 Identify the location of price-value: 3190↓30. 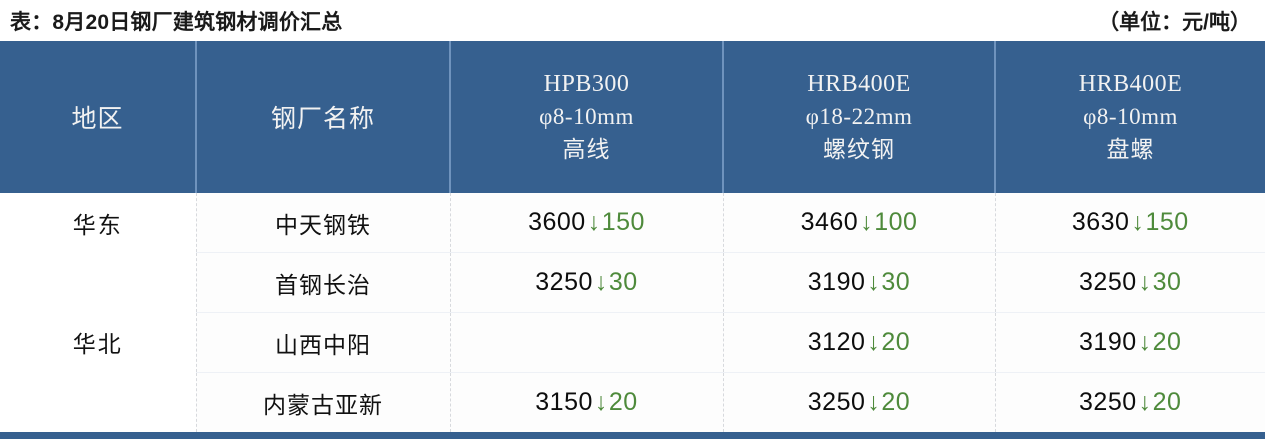
(859, 282).